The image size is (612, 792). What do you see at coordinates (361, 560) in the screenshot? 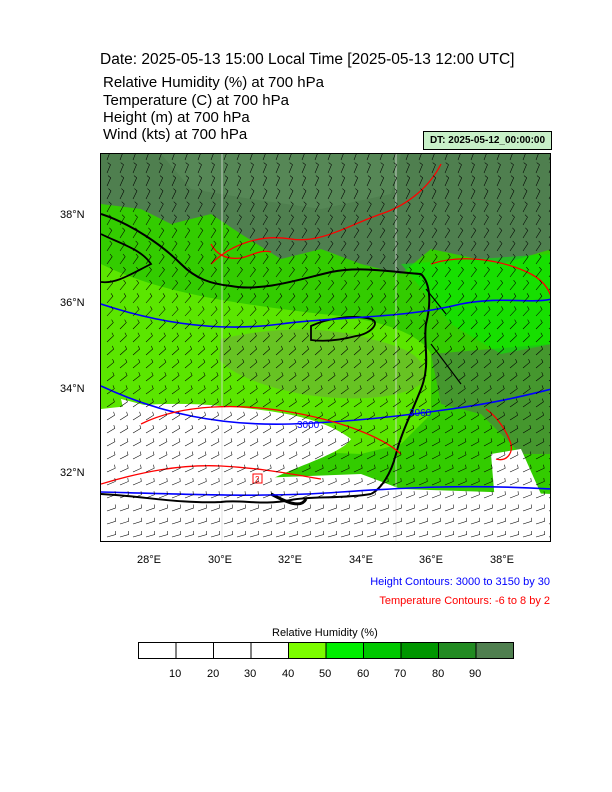
I see `lon-label-34e: 34°E` at bounding box center [361, 560].